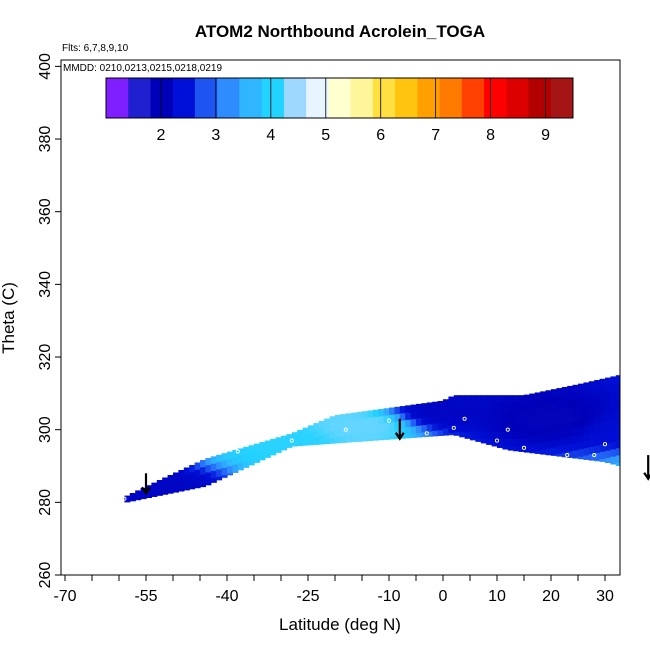 This screenshot has height=655, width=650. Describe the element at coordinates (435, 135) in the screenshot. I see `colorbar-tick-label-5: 7` at that location.